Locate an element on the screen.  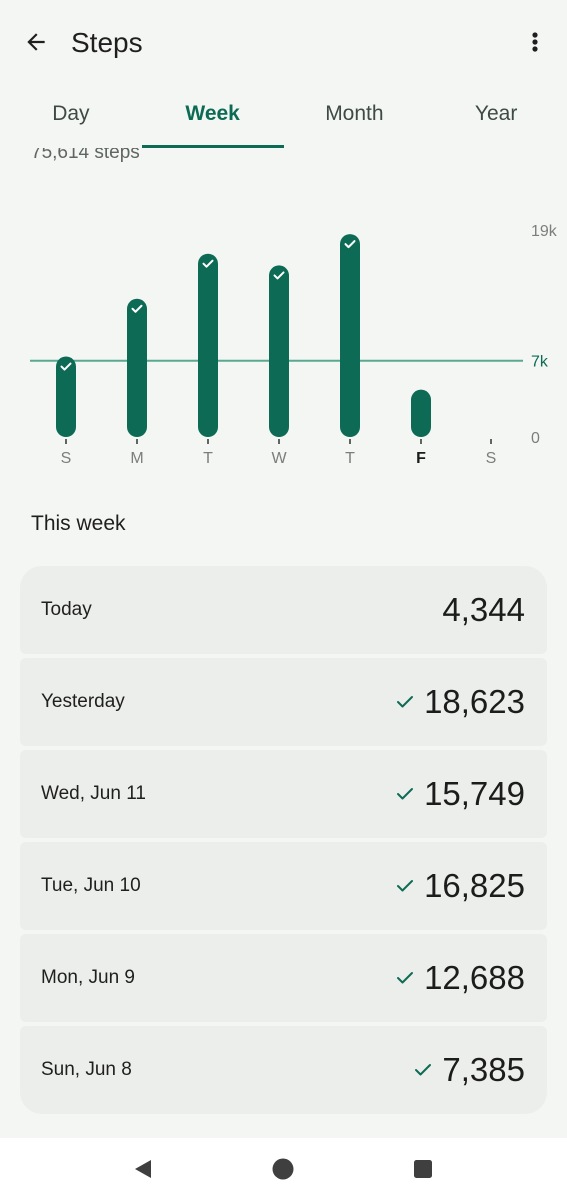
y-tick-label: 0 is located at coordinates (535, 438).